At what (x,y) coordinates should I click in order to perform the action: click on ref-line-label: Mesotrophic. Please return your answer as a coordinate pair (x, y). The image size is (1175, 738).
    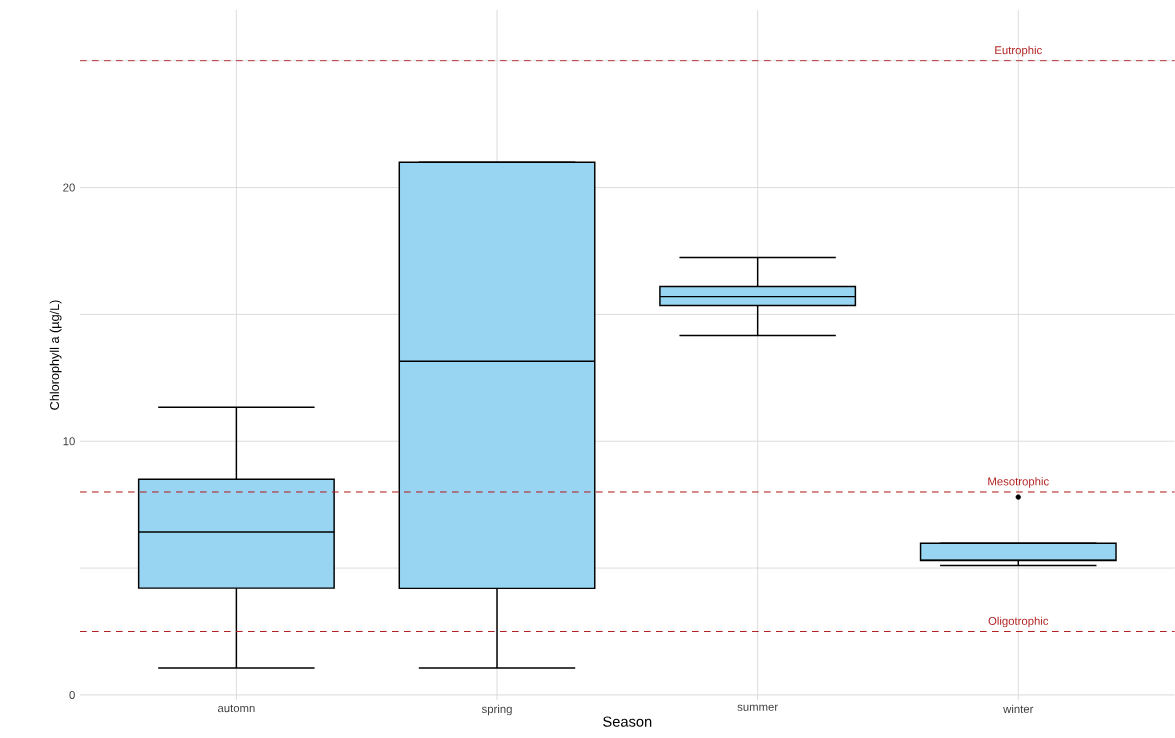
    Looking at the image, I should click on (1018, 482).